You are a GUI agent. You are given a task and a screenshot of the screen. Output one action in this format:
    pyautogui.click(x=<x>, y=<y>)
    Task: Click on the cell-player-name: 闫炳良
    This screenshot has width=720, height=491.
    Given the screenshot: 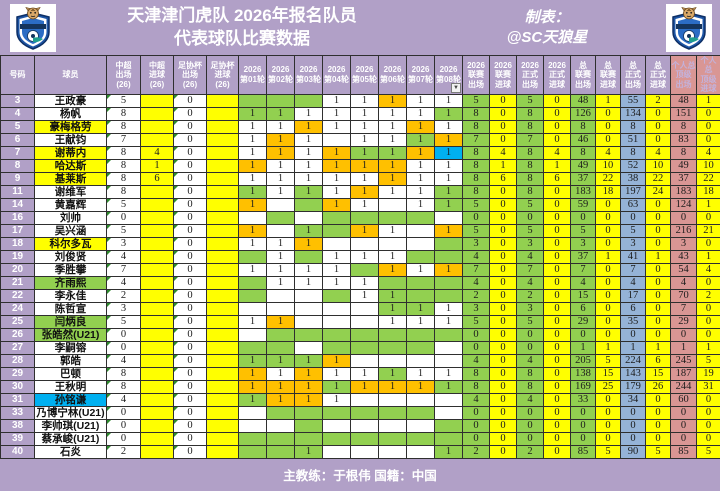 What is the action you would take?
    pyautogui.click(x=70, y=321)
    